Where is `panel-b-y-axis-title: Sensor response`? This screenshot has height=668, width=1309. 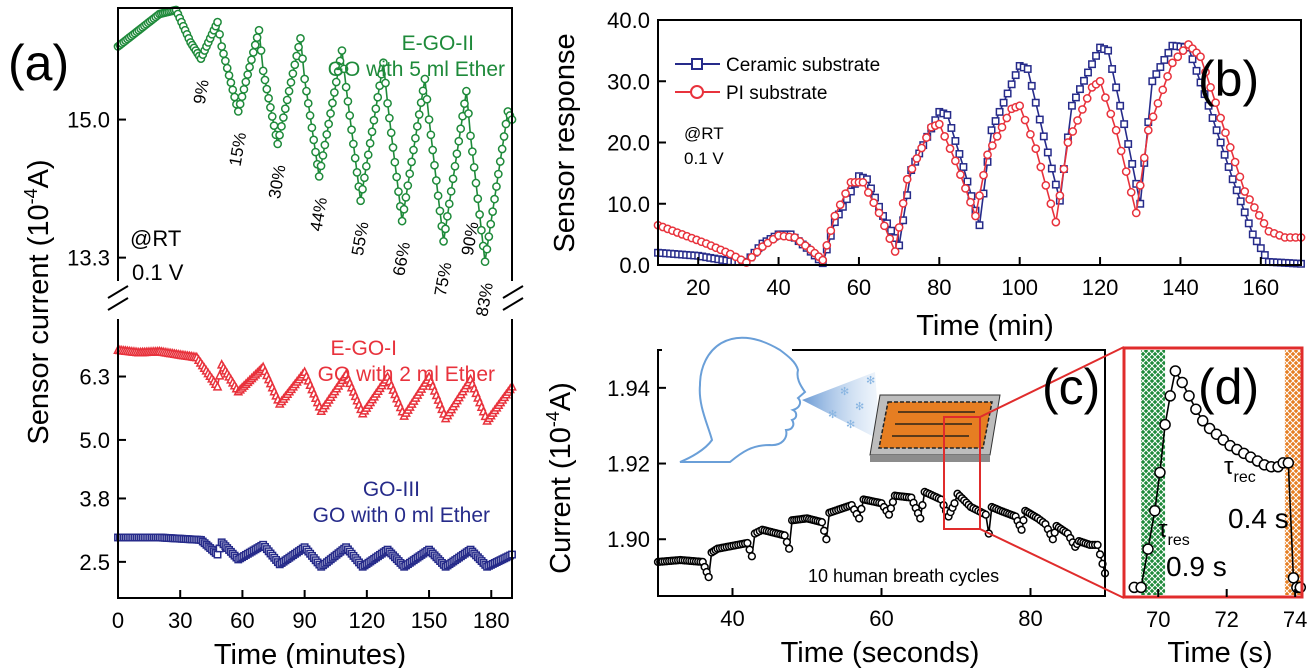 panel-b-y-axis-title: Sensor response is located at coordinates (565, 142).